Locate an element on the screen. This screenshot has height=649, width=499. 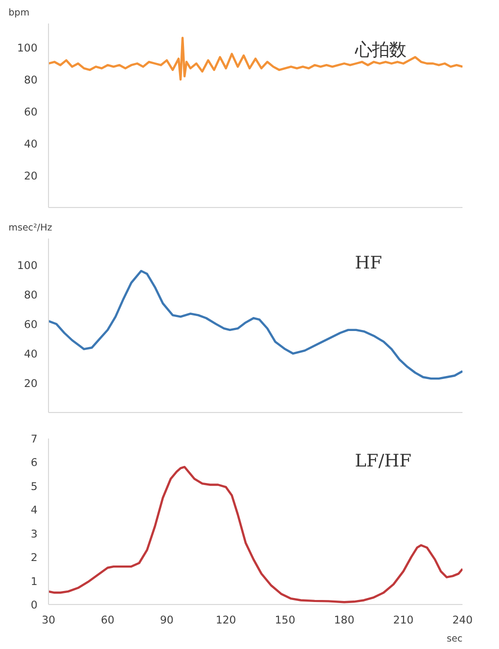
y-tick-label: 4 is located at coordinates (34, 510).